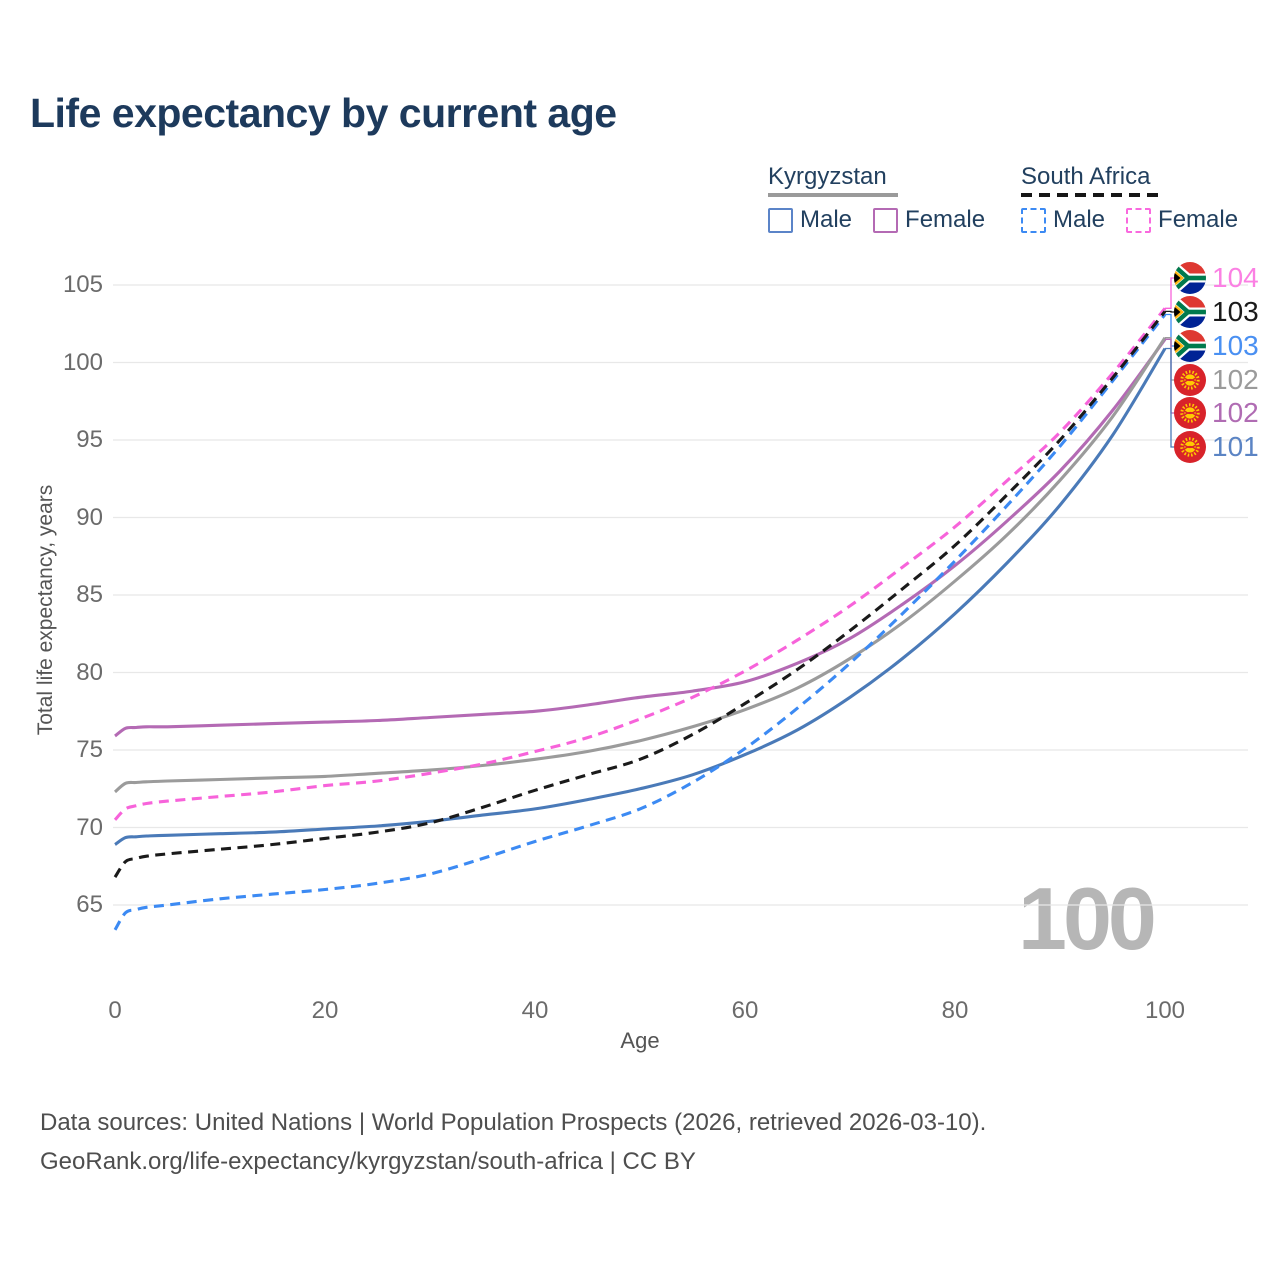 Image resolution: width=1280 pixels, height=1280 pixels. Describe the element at coordinates (1086, 176) in the screenshot. I see `legend-country-label: South Africa` at that location.